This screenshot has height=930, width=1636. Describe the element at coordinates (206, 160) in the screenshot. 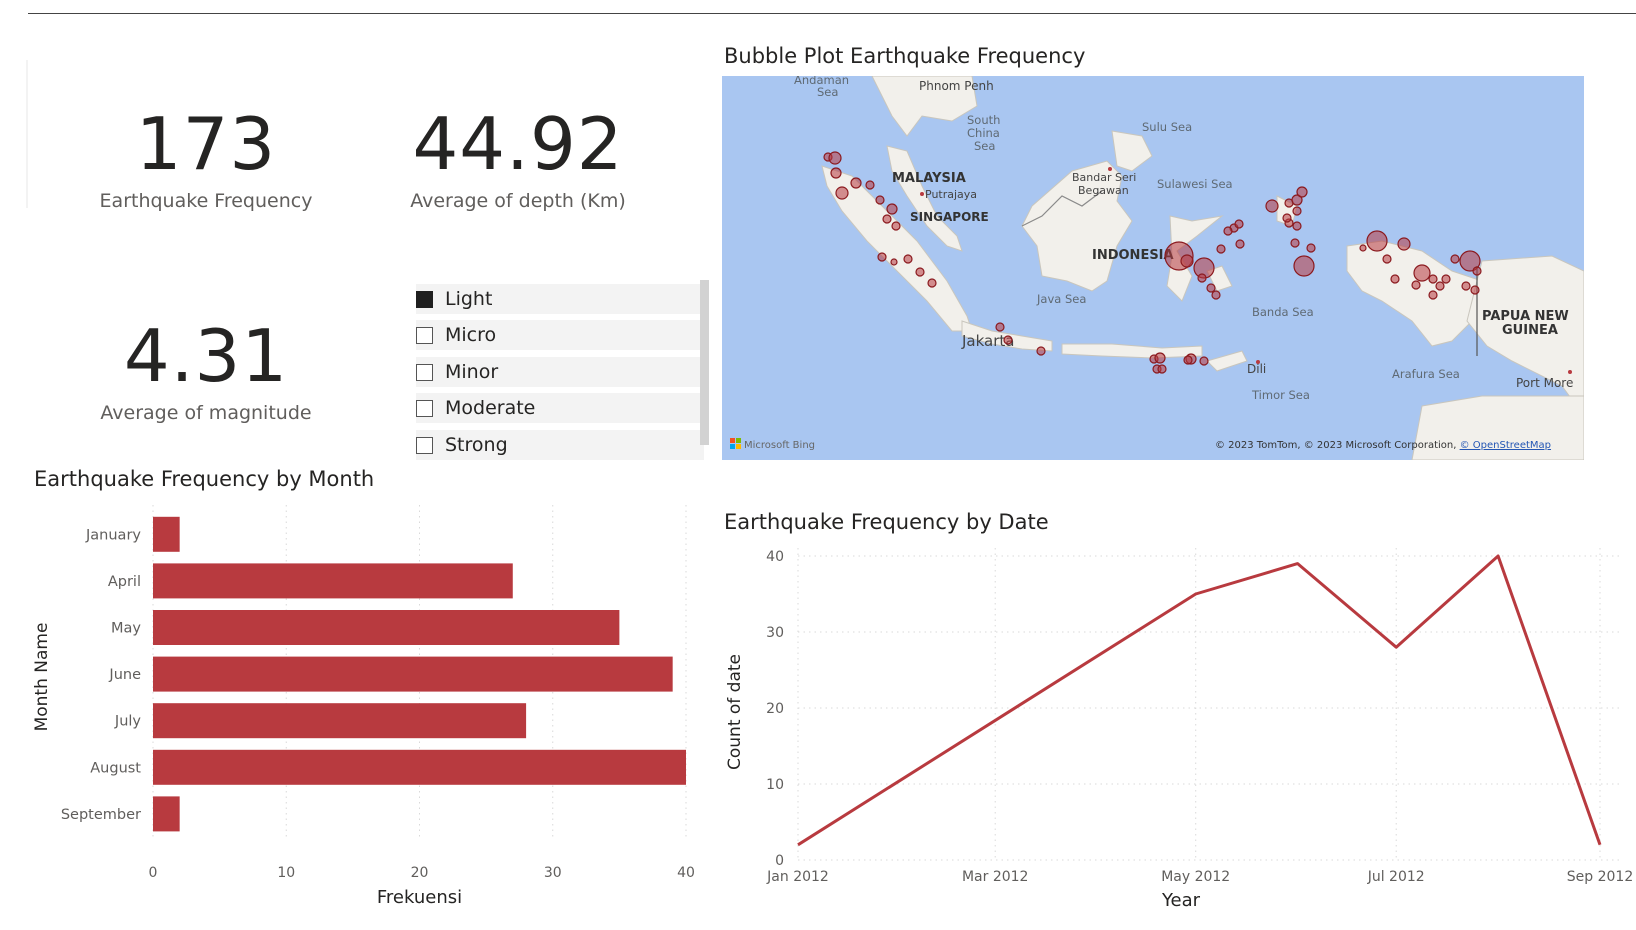

I see `kpi-frequency-card: 173 Earthquake Frequency` at that location.